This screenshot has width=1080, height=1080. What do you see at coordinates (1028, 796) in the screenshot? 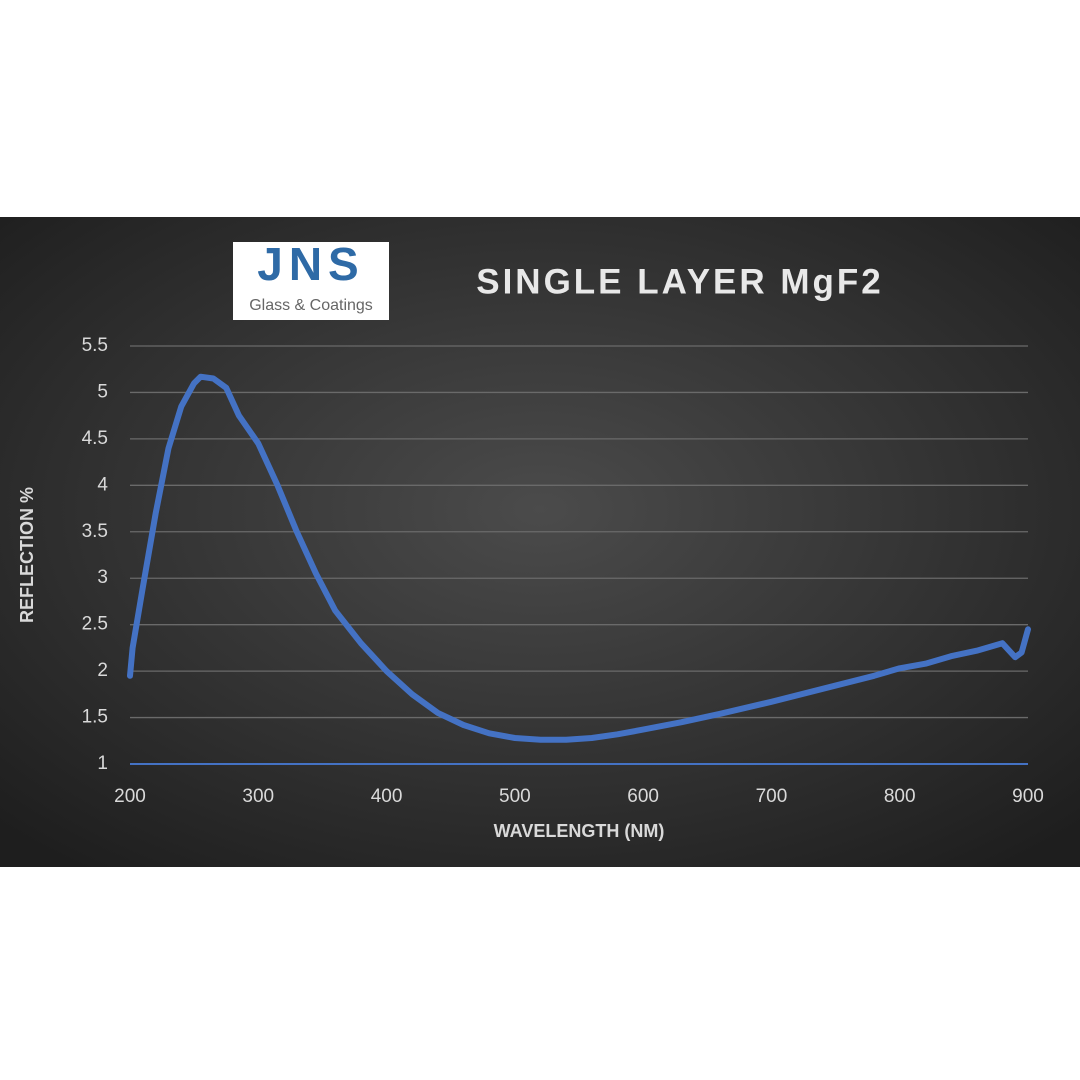
I see `x-tick-label: 900` at bounding box center [1028, 796].